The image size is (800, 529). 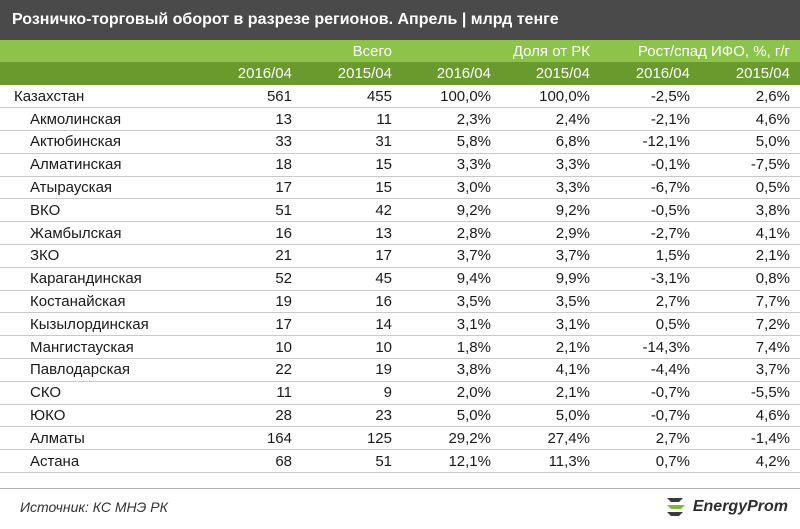 What do you see at coordinates (252, 461) in the screenshot?
I see `total-2016-cell: 68` at bounding box center [252, 461].